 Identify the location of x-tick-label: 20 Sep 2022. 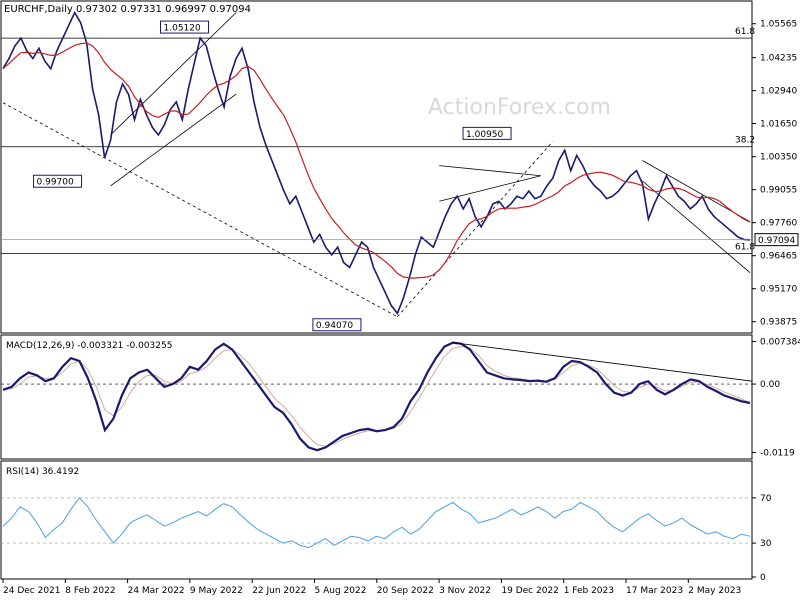
(405, 591).